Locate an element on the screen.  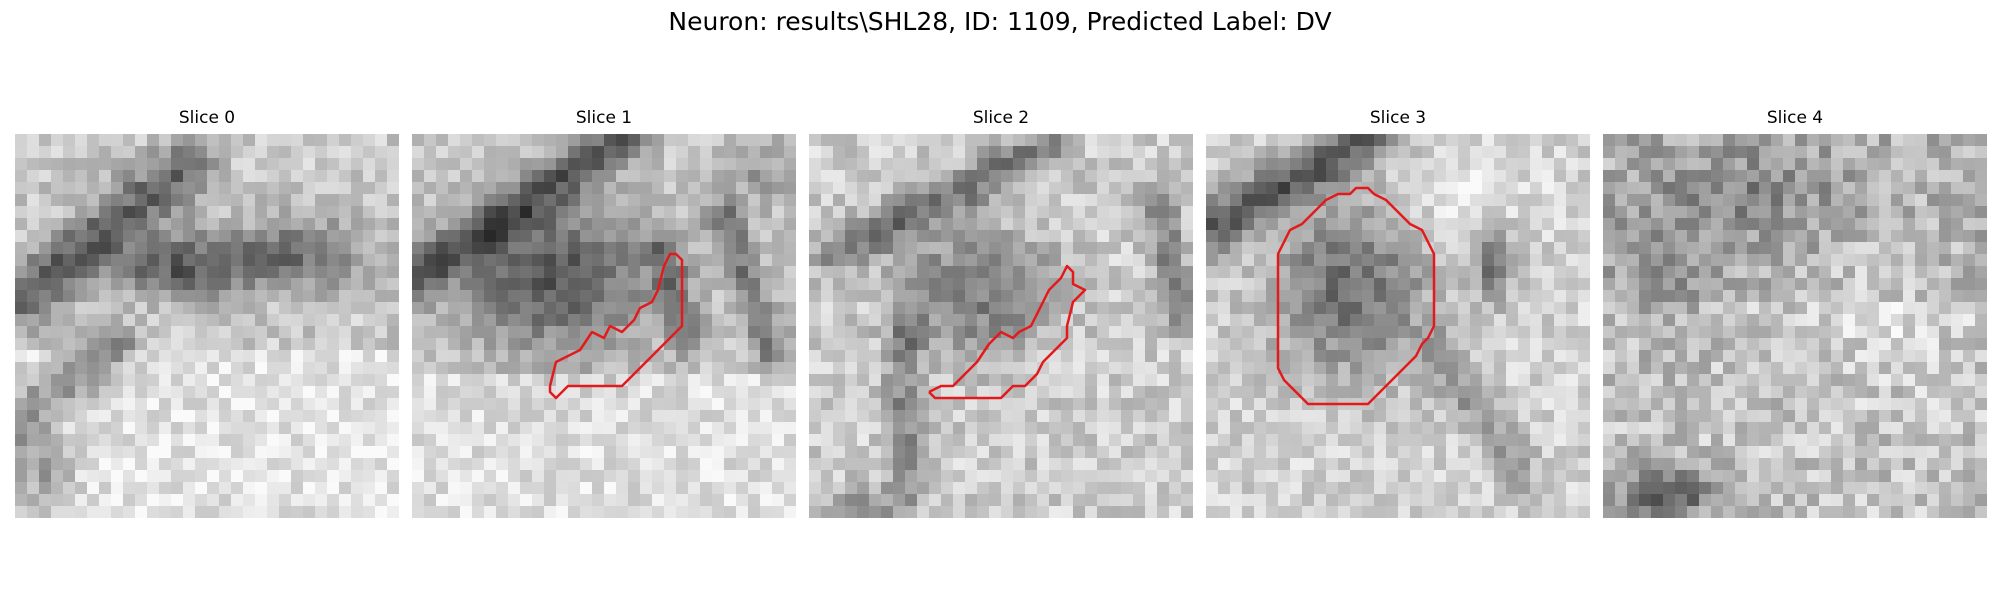
slice-title-0: Slice 0 is located at coordinates (207, 118).